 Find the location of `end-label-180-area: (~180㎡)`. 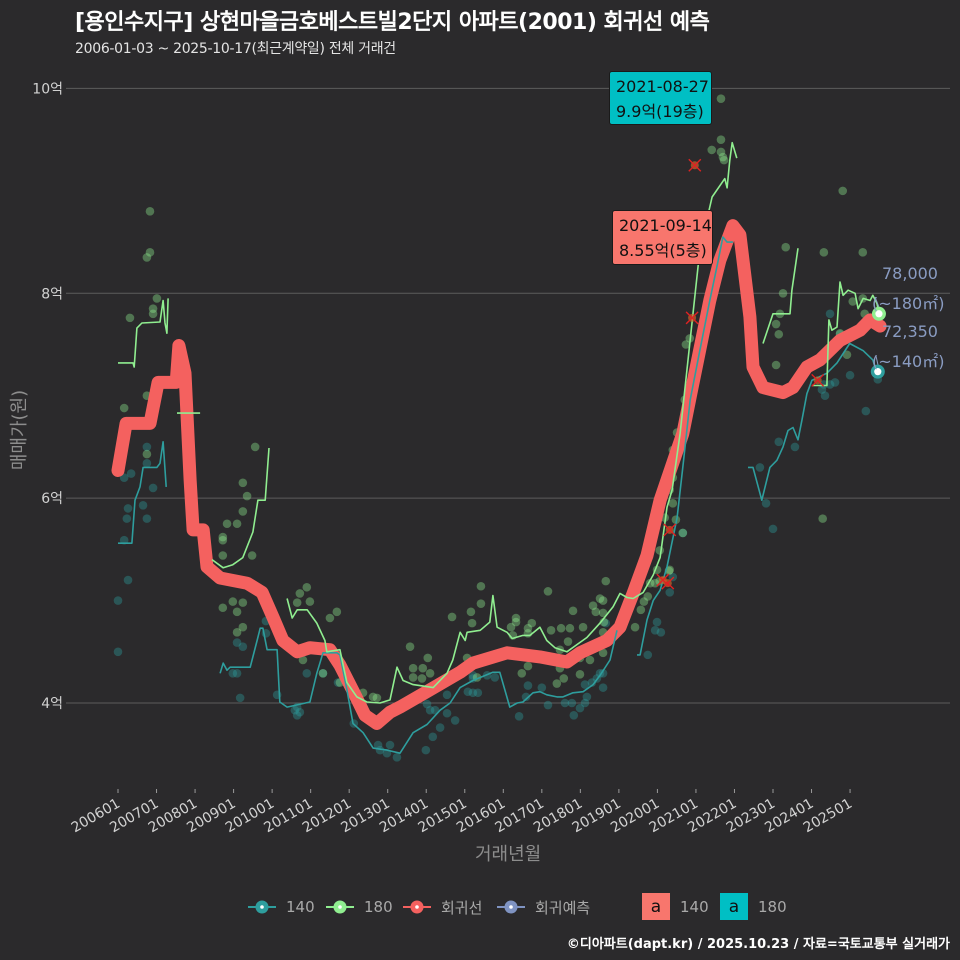

end-label-180-area: (~180㎡) is located at coordinates (908, 303).